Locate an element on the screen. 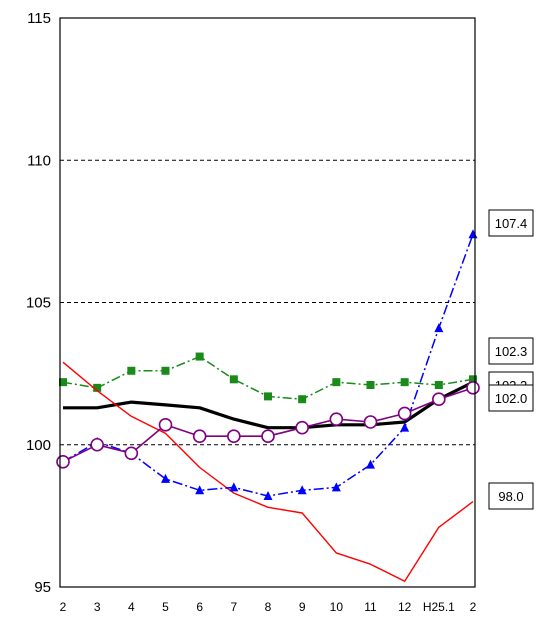 This screenshot has height=617, width=539. y-tick-label: 115 is located at coordinates (39, 18).